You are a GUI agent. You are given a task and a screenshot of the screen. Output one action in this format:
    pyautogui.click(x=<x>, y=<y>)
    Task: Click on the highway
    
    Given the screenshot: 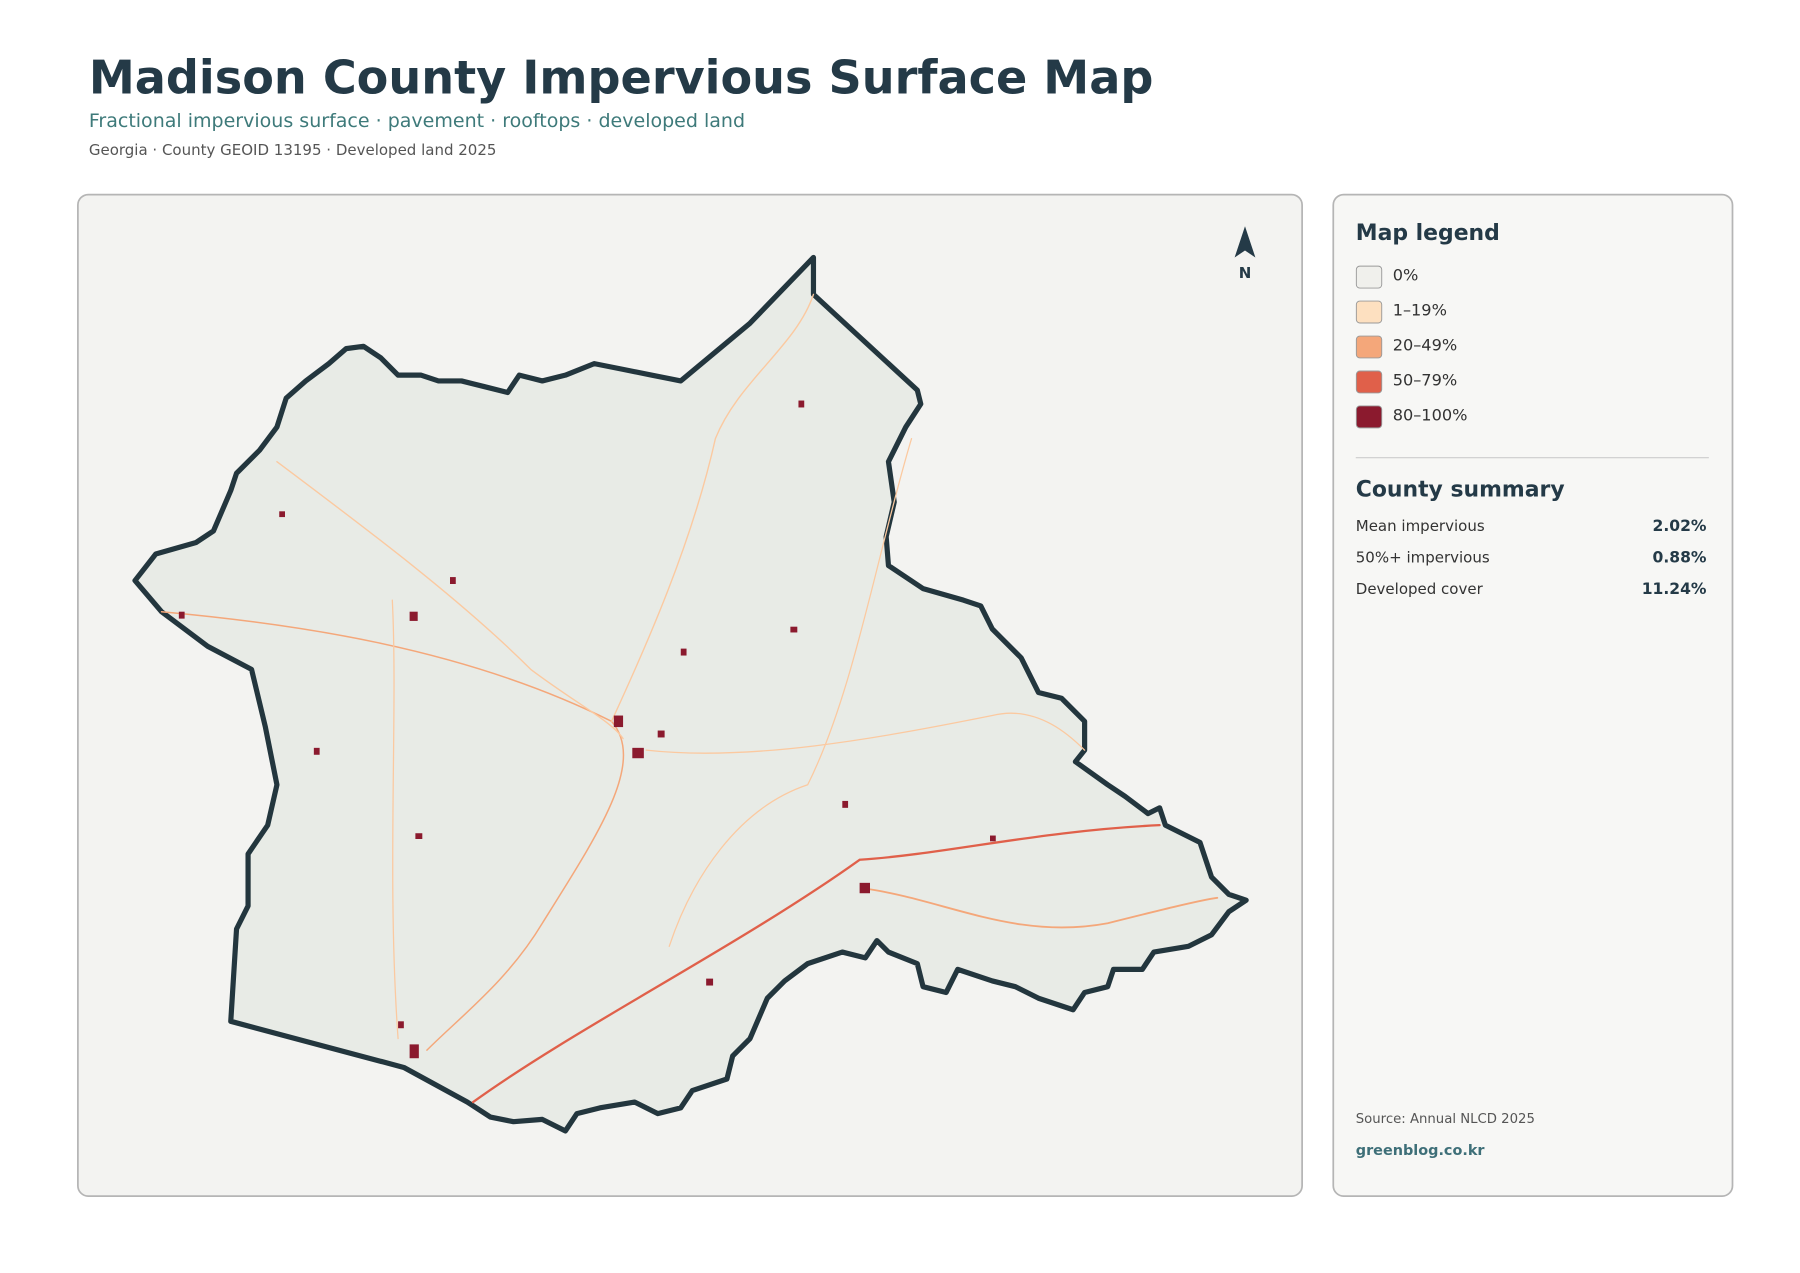 What is the action you would take?
    pyautogui.click(x=816, y=963)
    